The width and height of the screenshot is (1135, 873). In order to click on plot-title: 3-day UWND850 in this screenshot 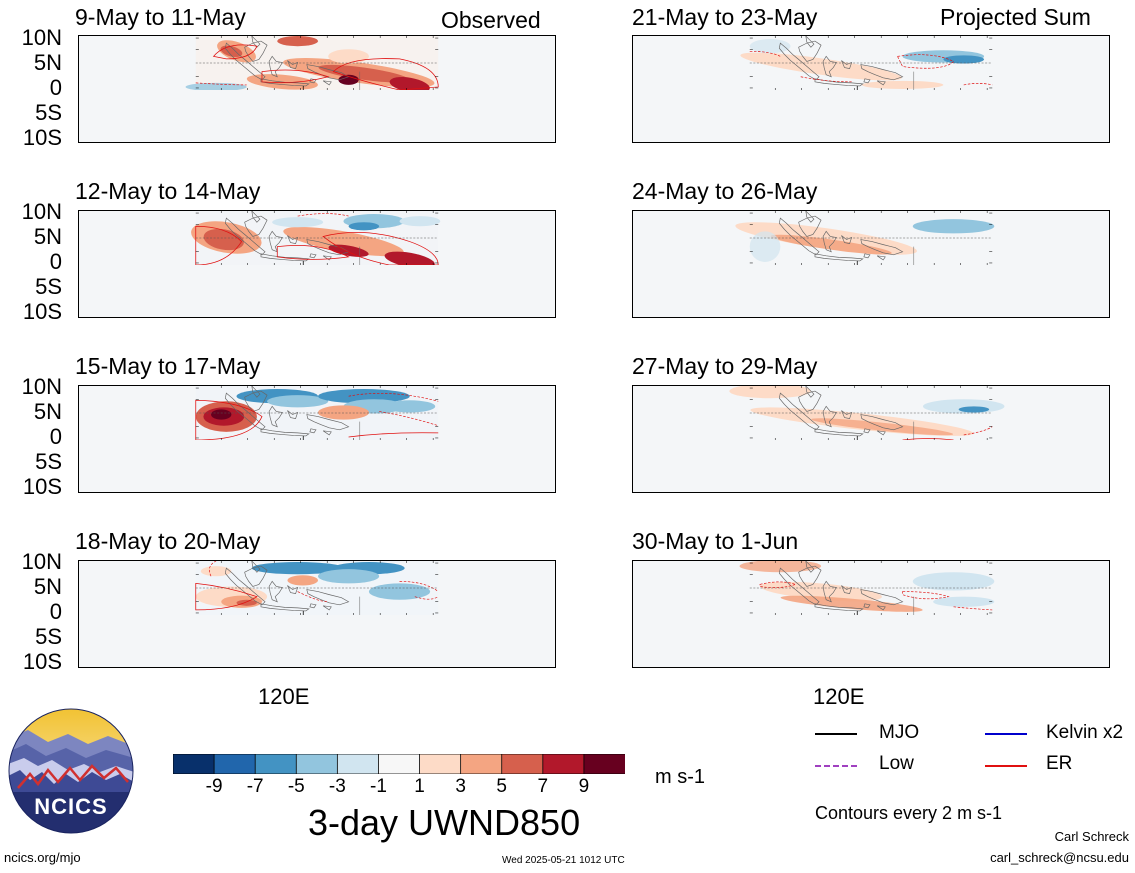, I will do `click(444, 822)`.